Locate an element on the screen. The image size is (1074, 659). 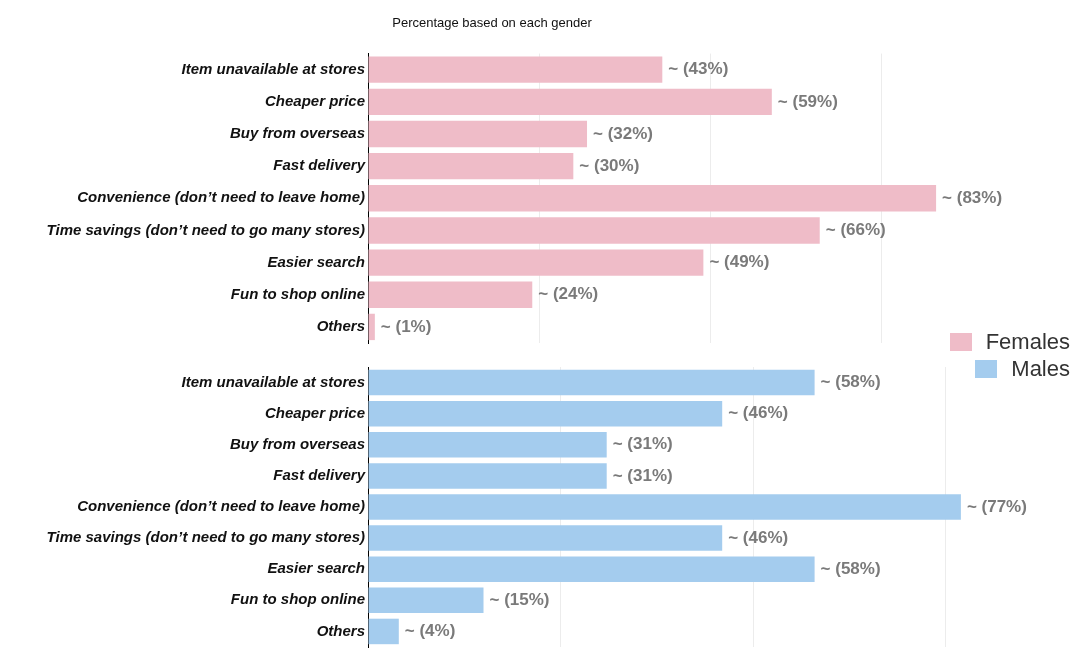
legend-label: Females is located at coordinates (1027, 341).